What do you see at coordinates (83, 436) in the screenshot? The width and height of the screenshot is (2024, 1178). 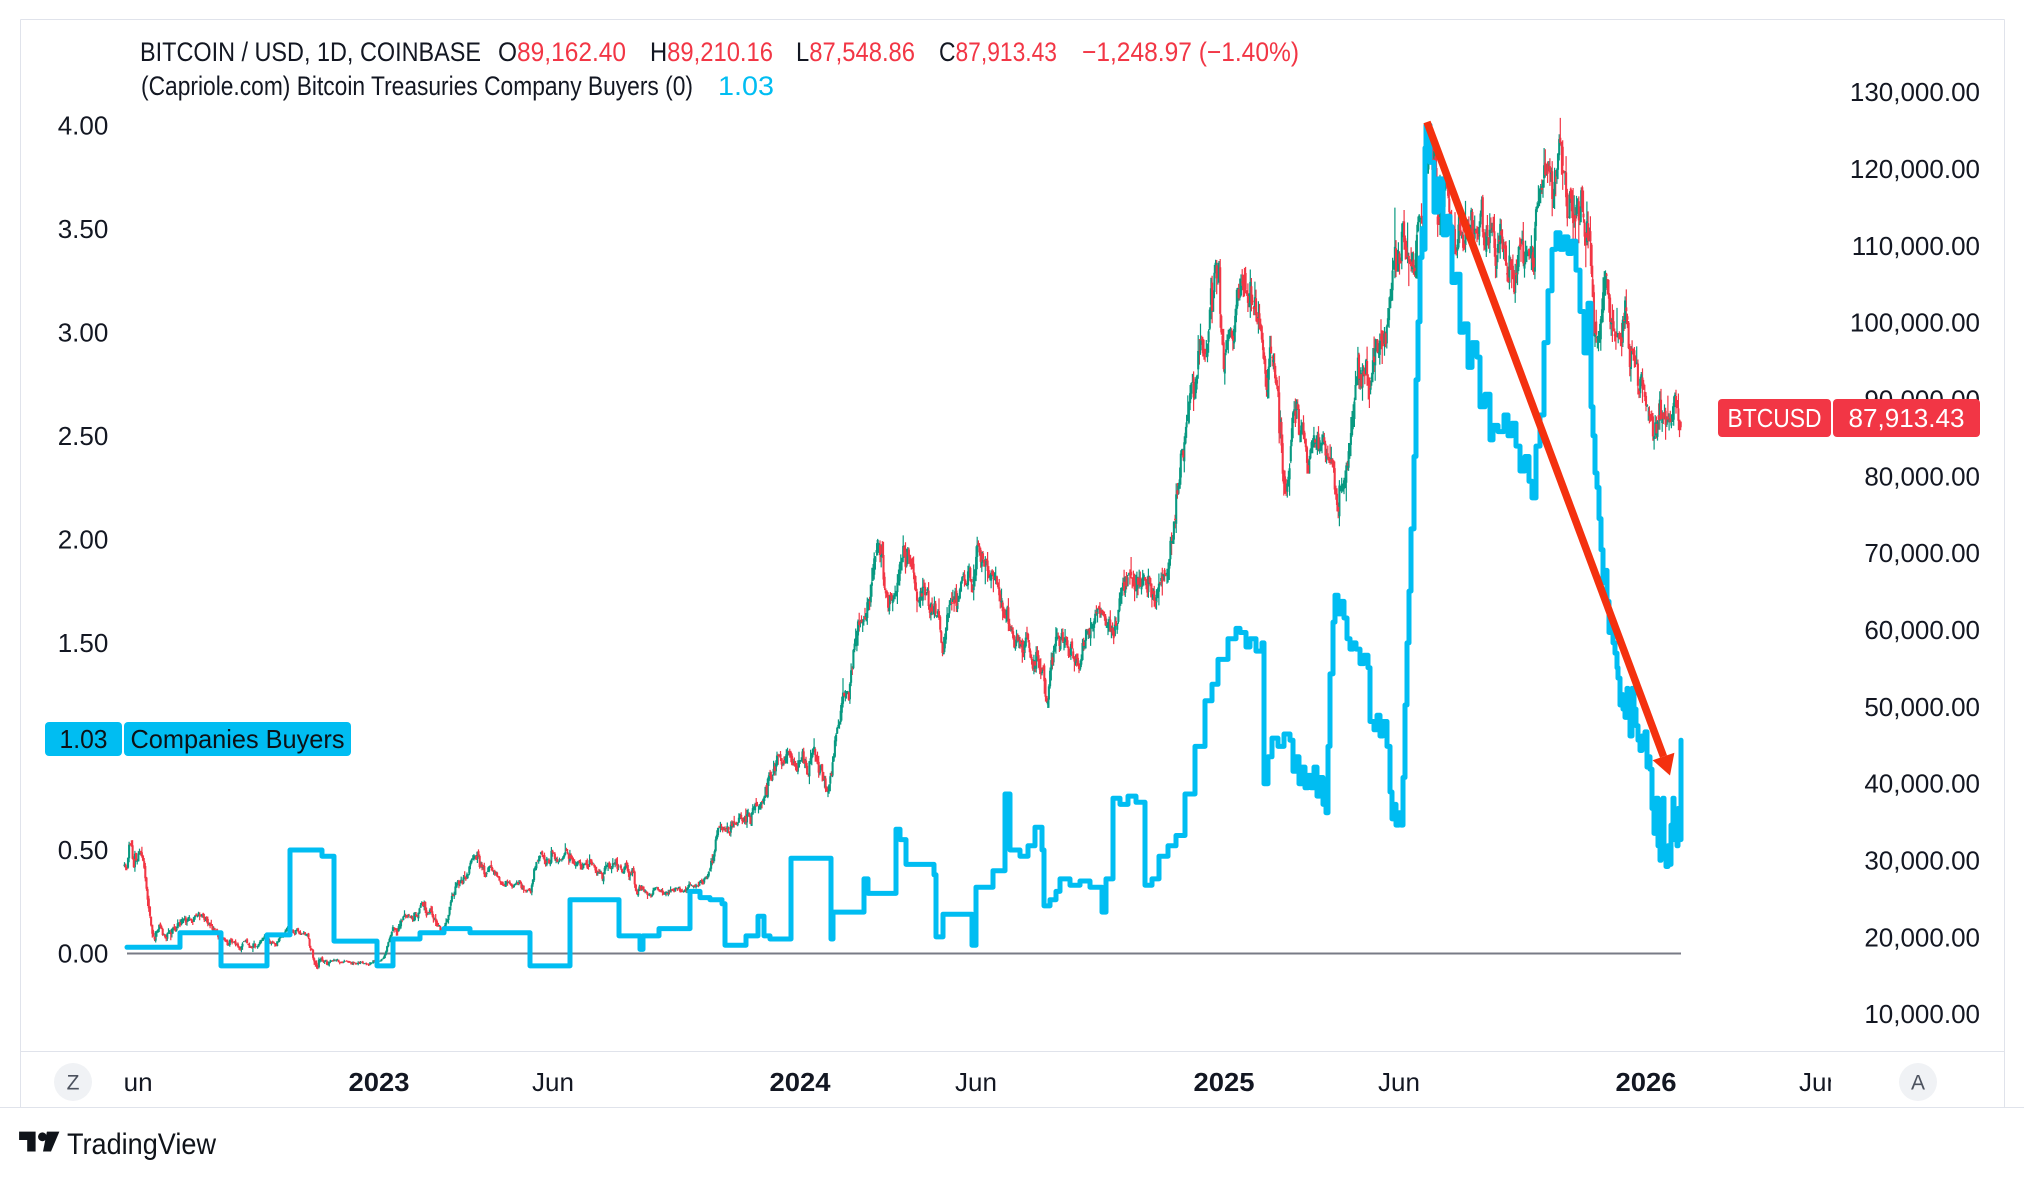 I see `svg-text: 2.50` at bounding box center [83, 436].